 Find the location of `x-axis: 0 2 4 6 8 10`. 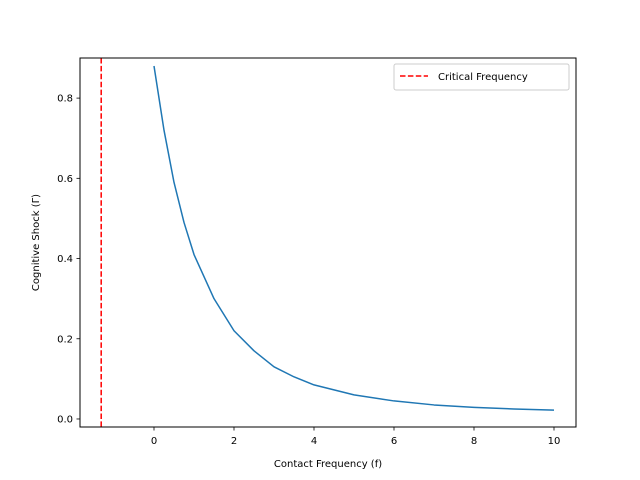

x-axis: 0 2 4 6 8 10 is located at coordinates (356, 437).